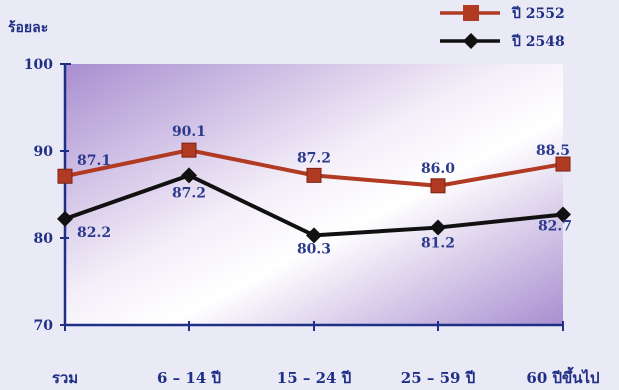  Describe the element at coordinates (553, 151) in the screenshot. I see `data-label: 88.5` at that location.